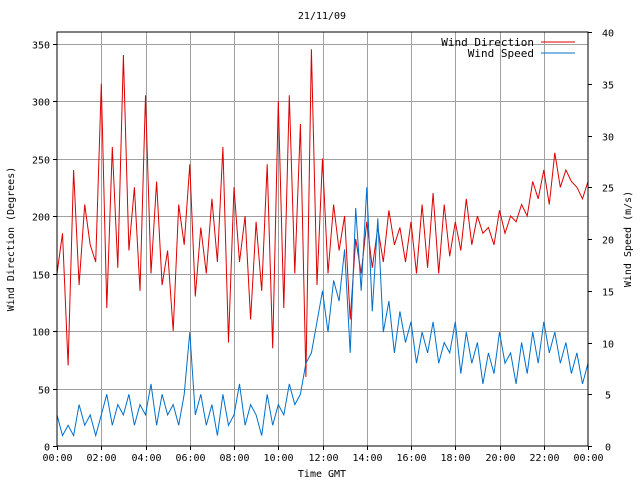  I want to click on y-left-tick-label: 350, so click(41, 46).